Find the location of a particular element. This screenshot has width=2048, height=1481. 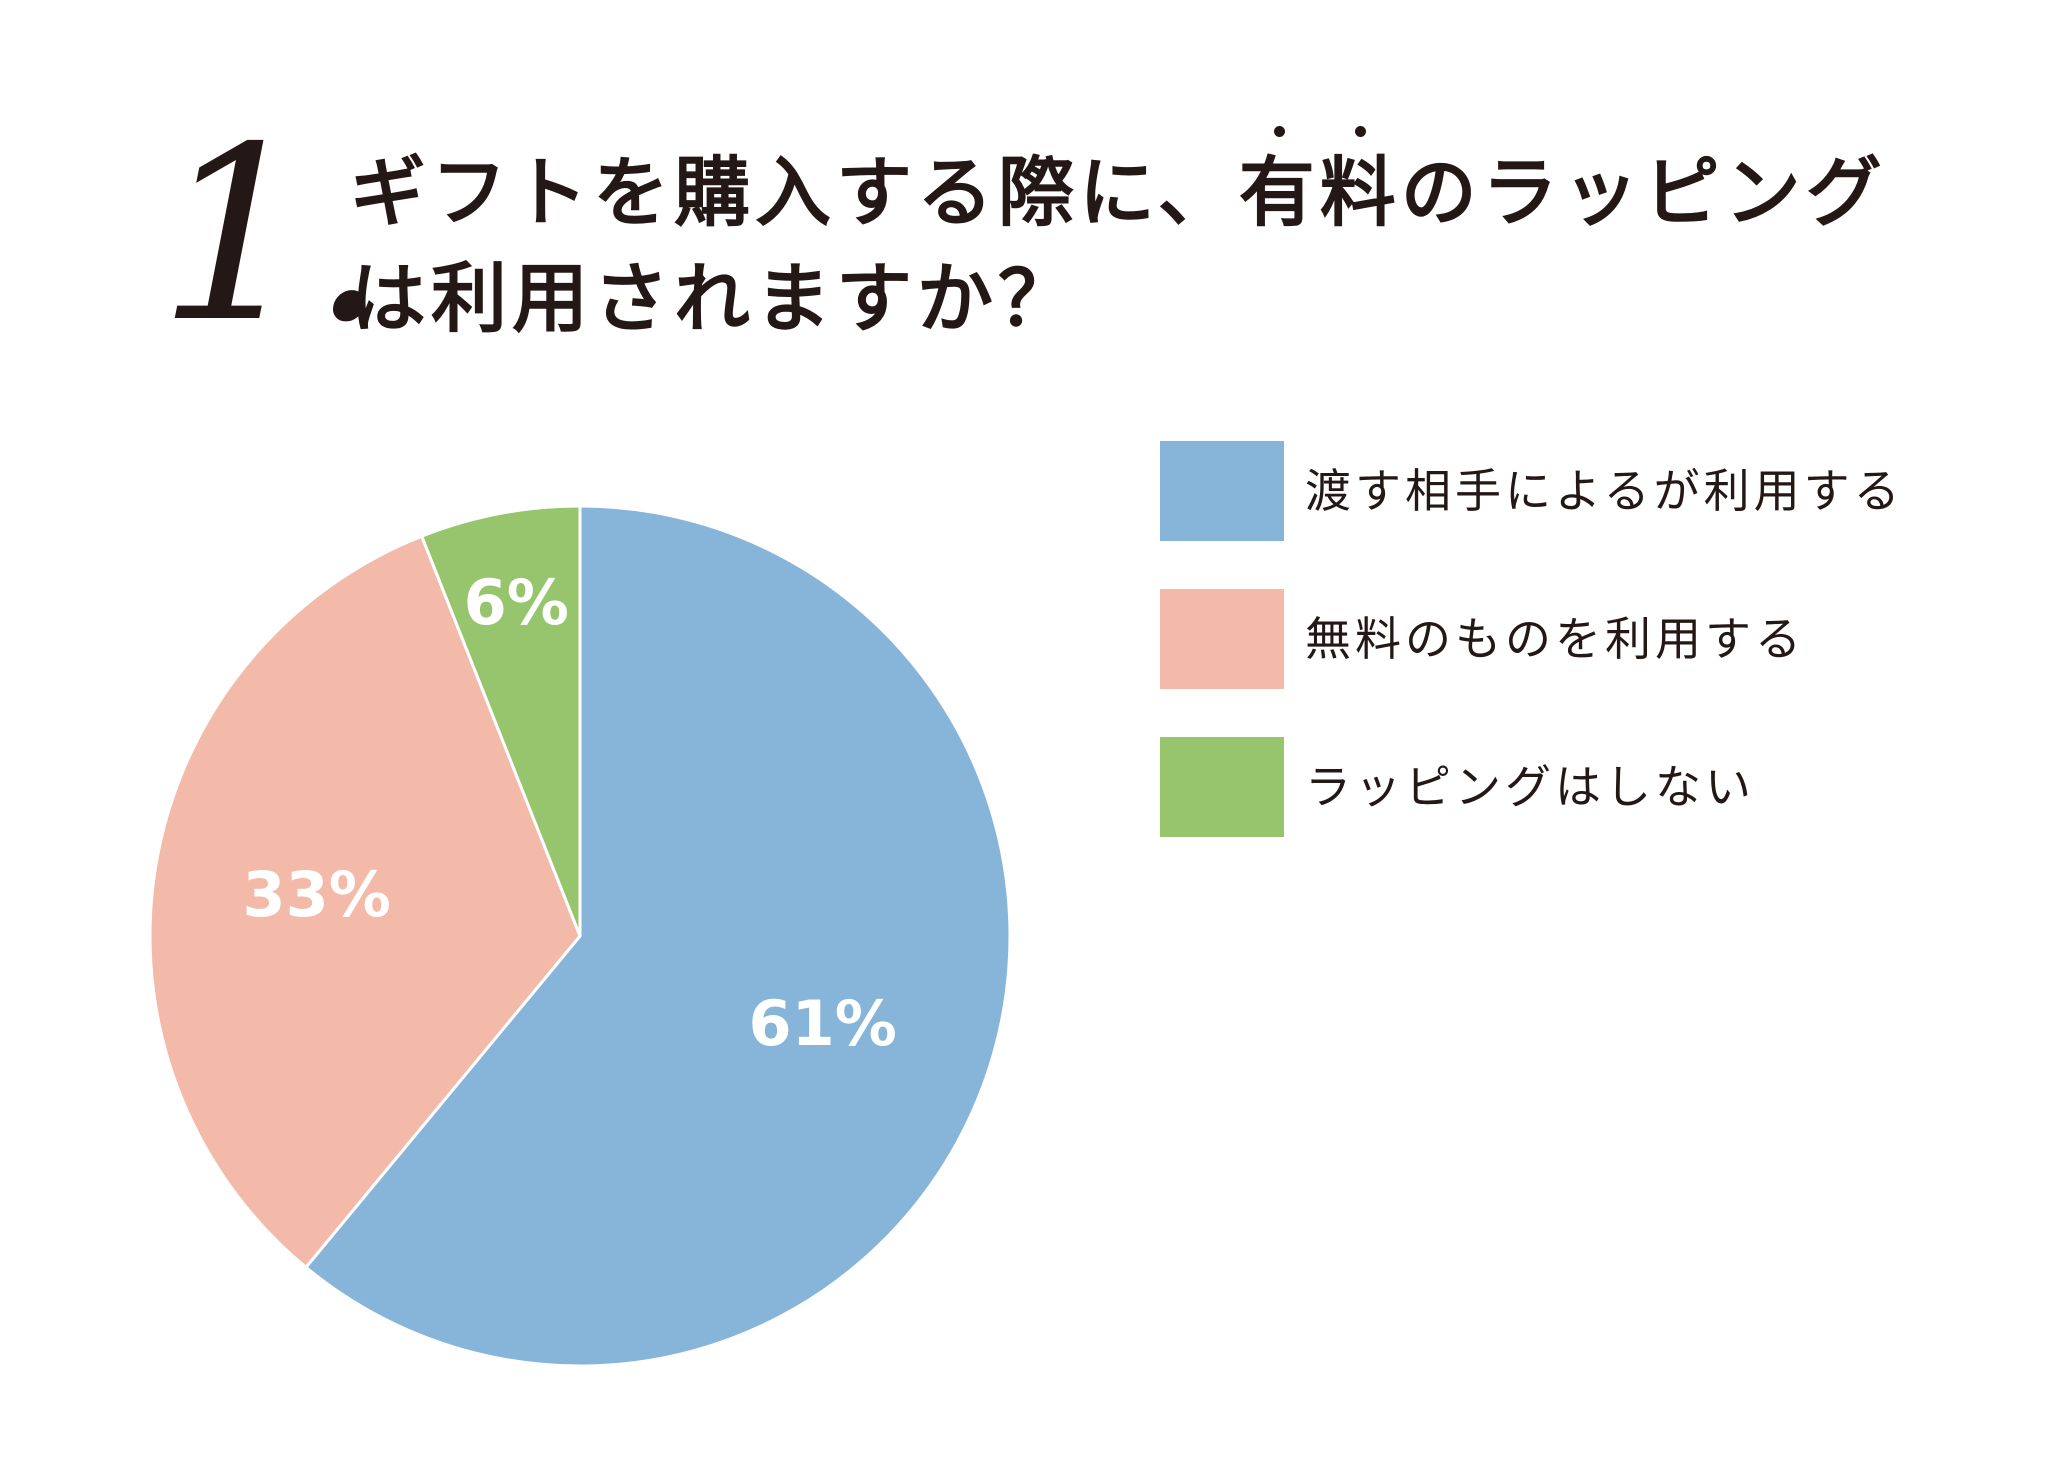

question-title-line-2: は利用されますか？ is located at coordinates (714, 298).